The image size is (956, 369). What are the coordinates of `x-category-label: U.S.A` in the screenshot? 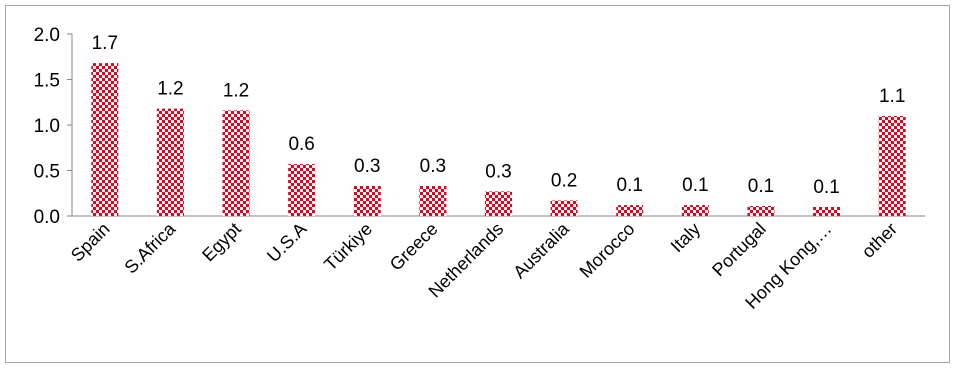 It's located at (286, 242).